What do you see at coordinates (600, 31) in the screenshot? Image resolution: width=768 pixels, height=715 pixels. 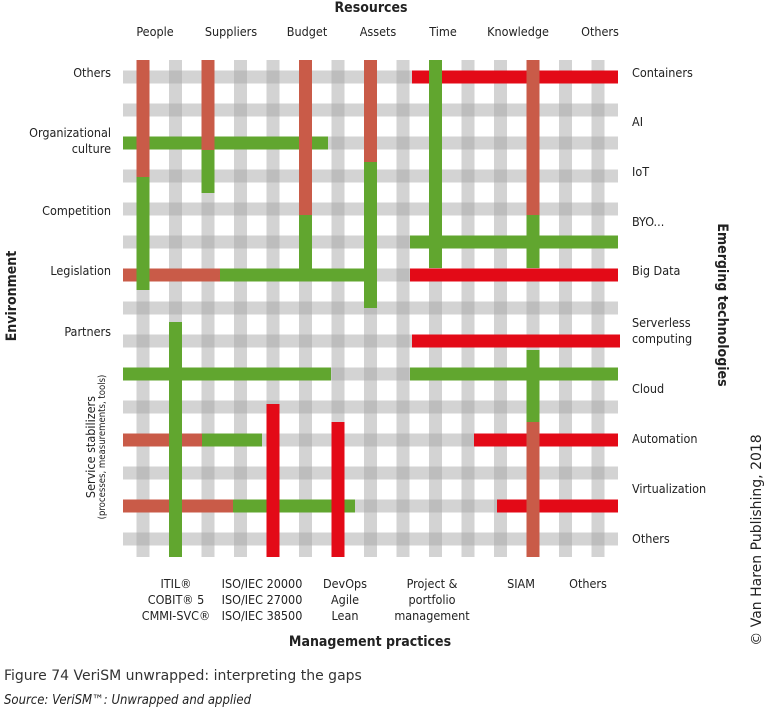 I see `resource-label: Others` at bounding box center [600, 31].